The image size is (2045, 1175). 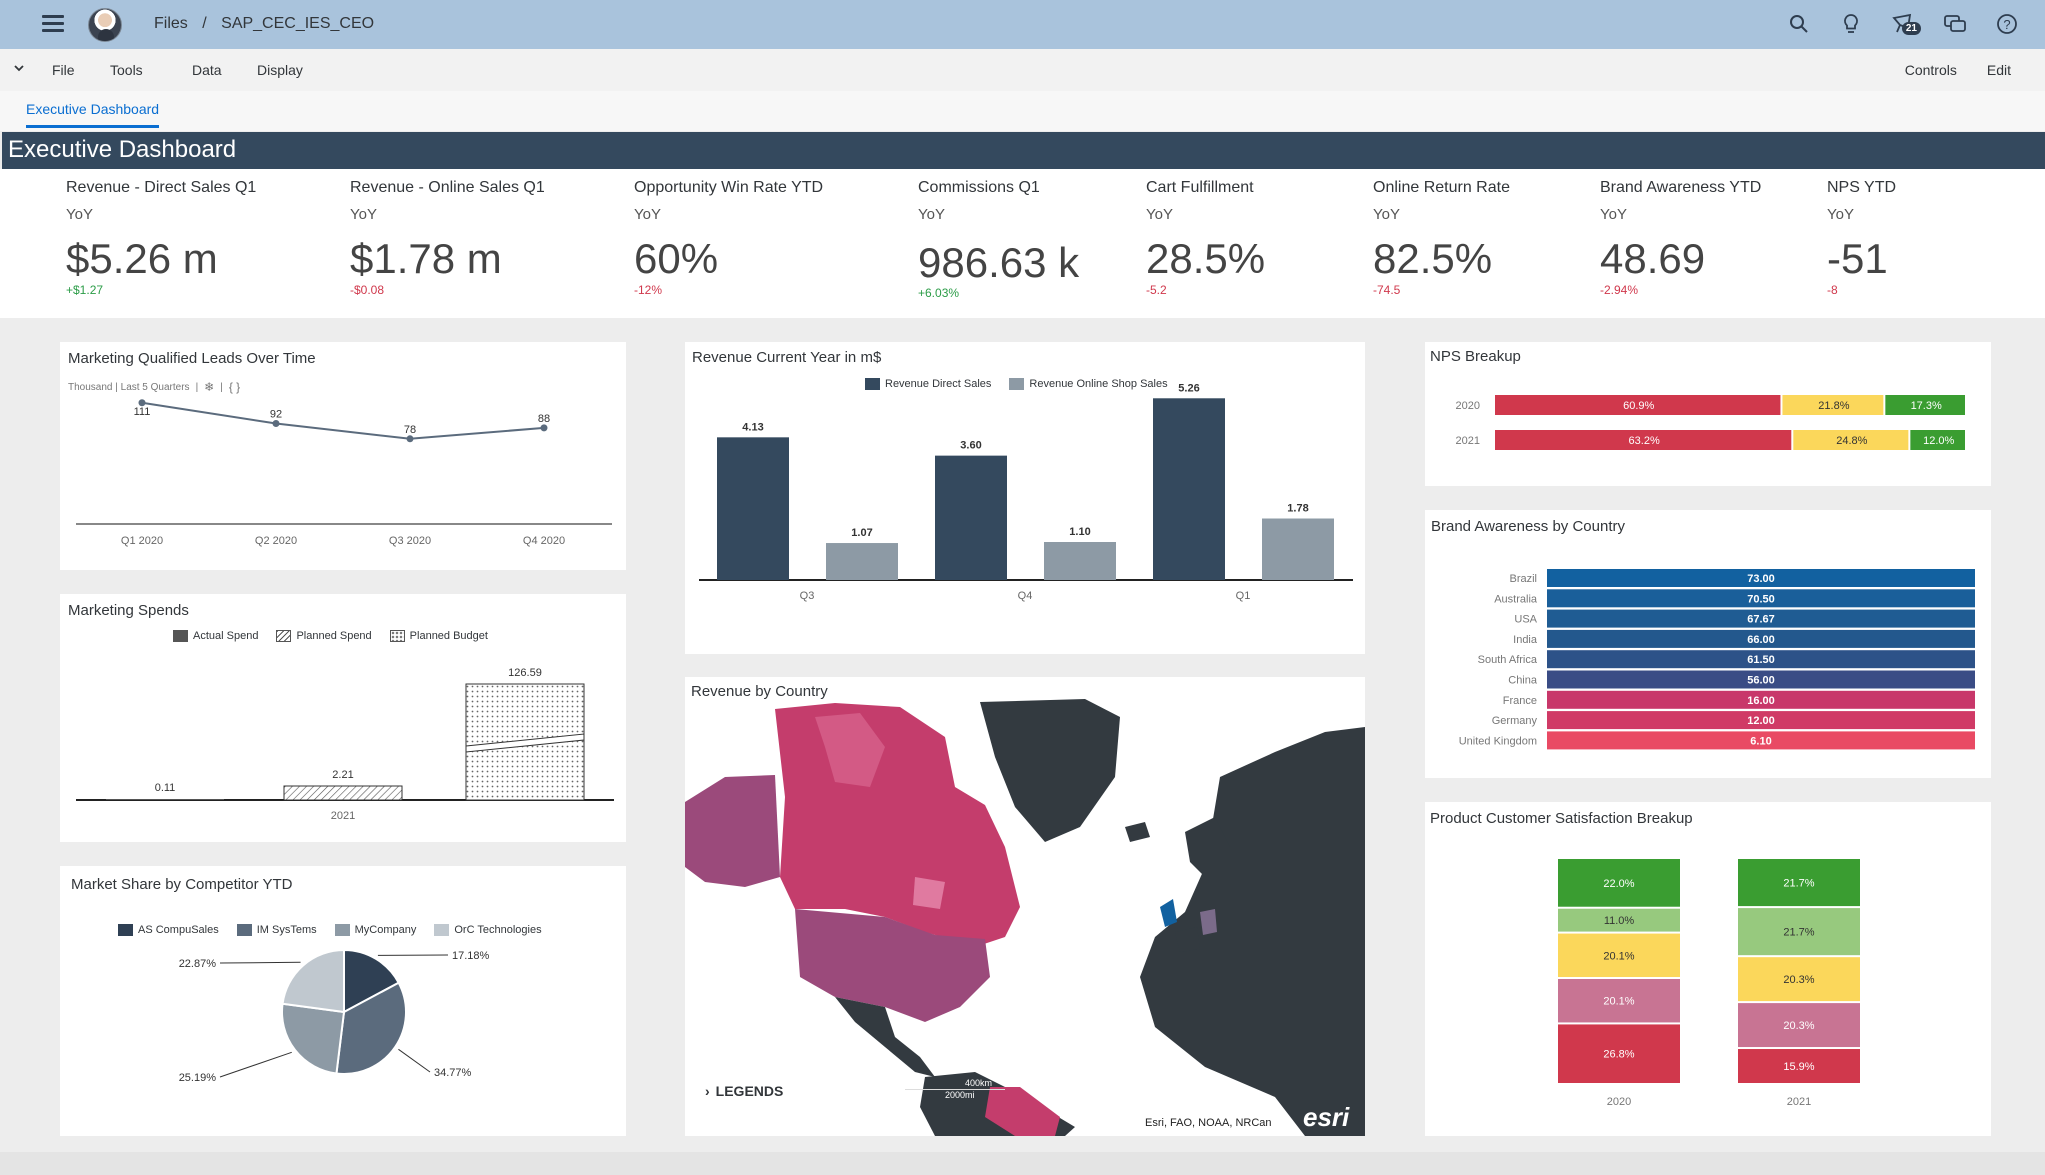 I want to click on revenue-bar-chart: 4.13 1.07 Q3 3.60 1.10 Q4 5.26 1.78 Q1, so click(x=1026, y=492).